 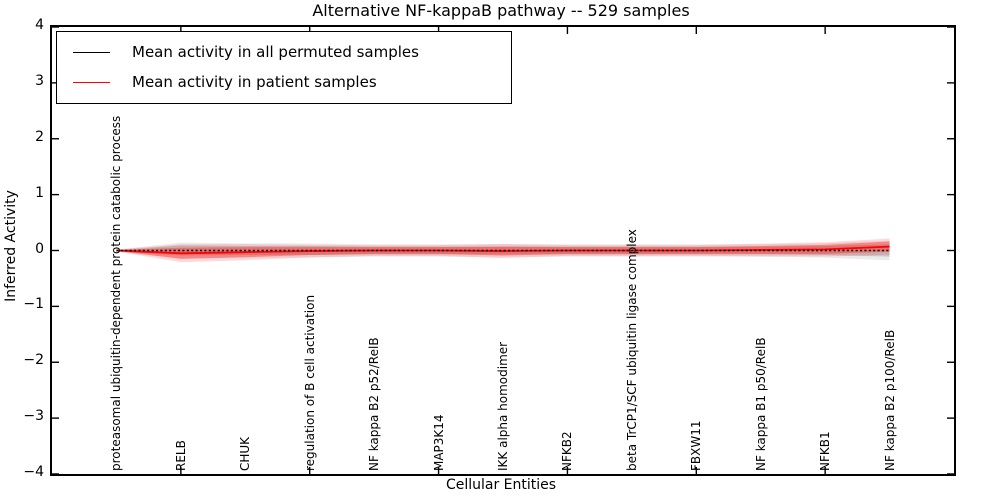 I want to click on entity-label: IKK alpha homodimer, so click(x=503, y=406).